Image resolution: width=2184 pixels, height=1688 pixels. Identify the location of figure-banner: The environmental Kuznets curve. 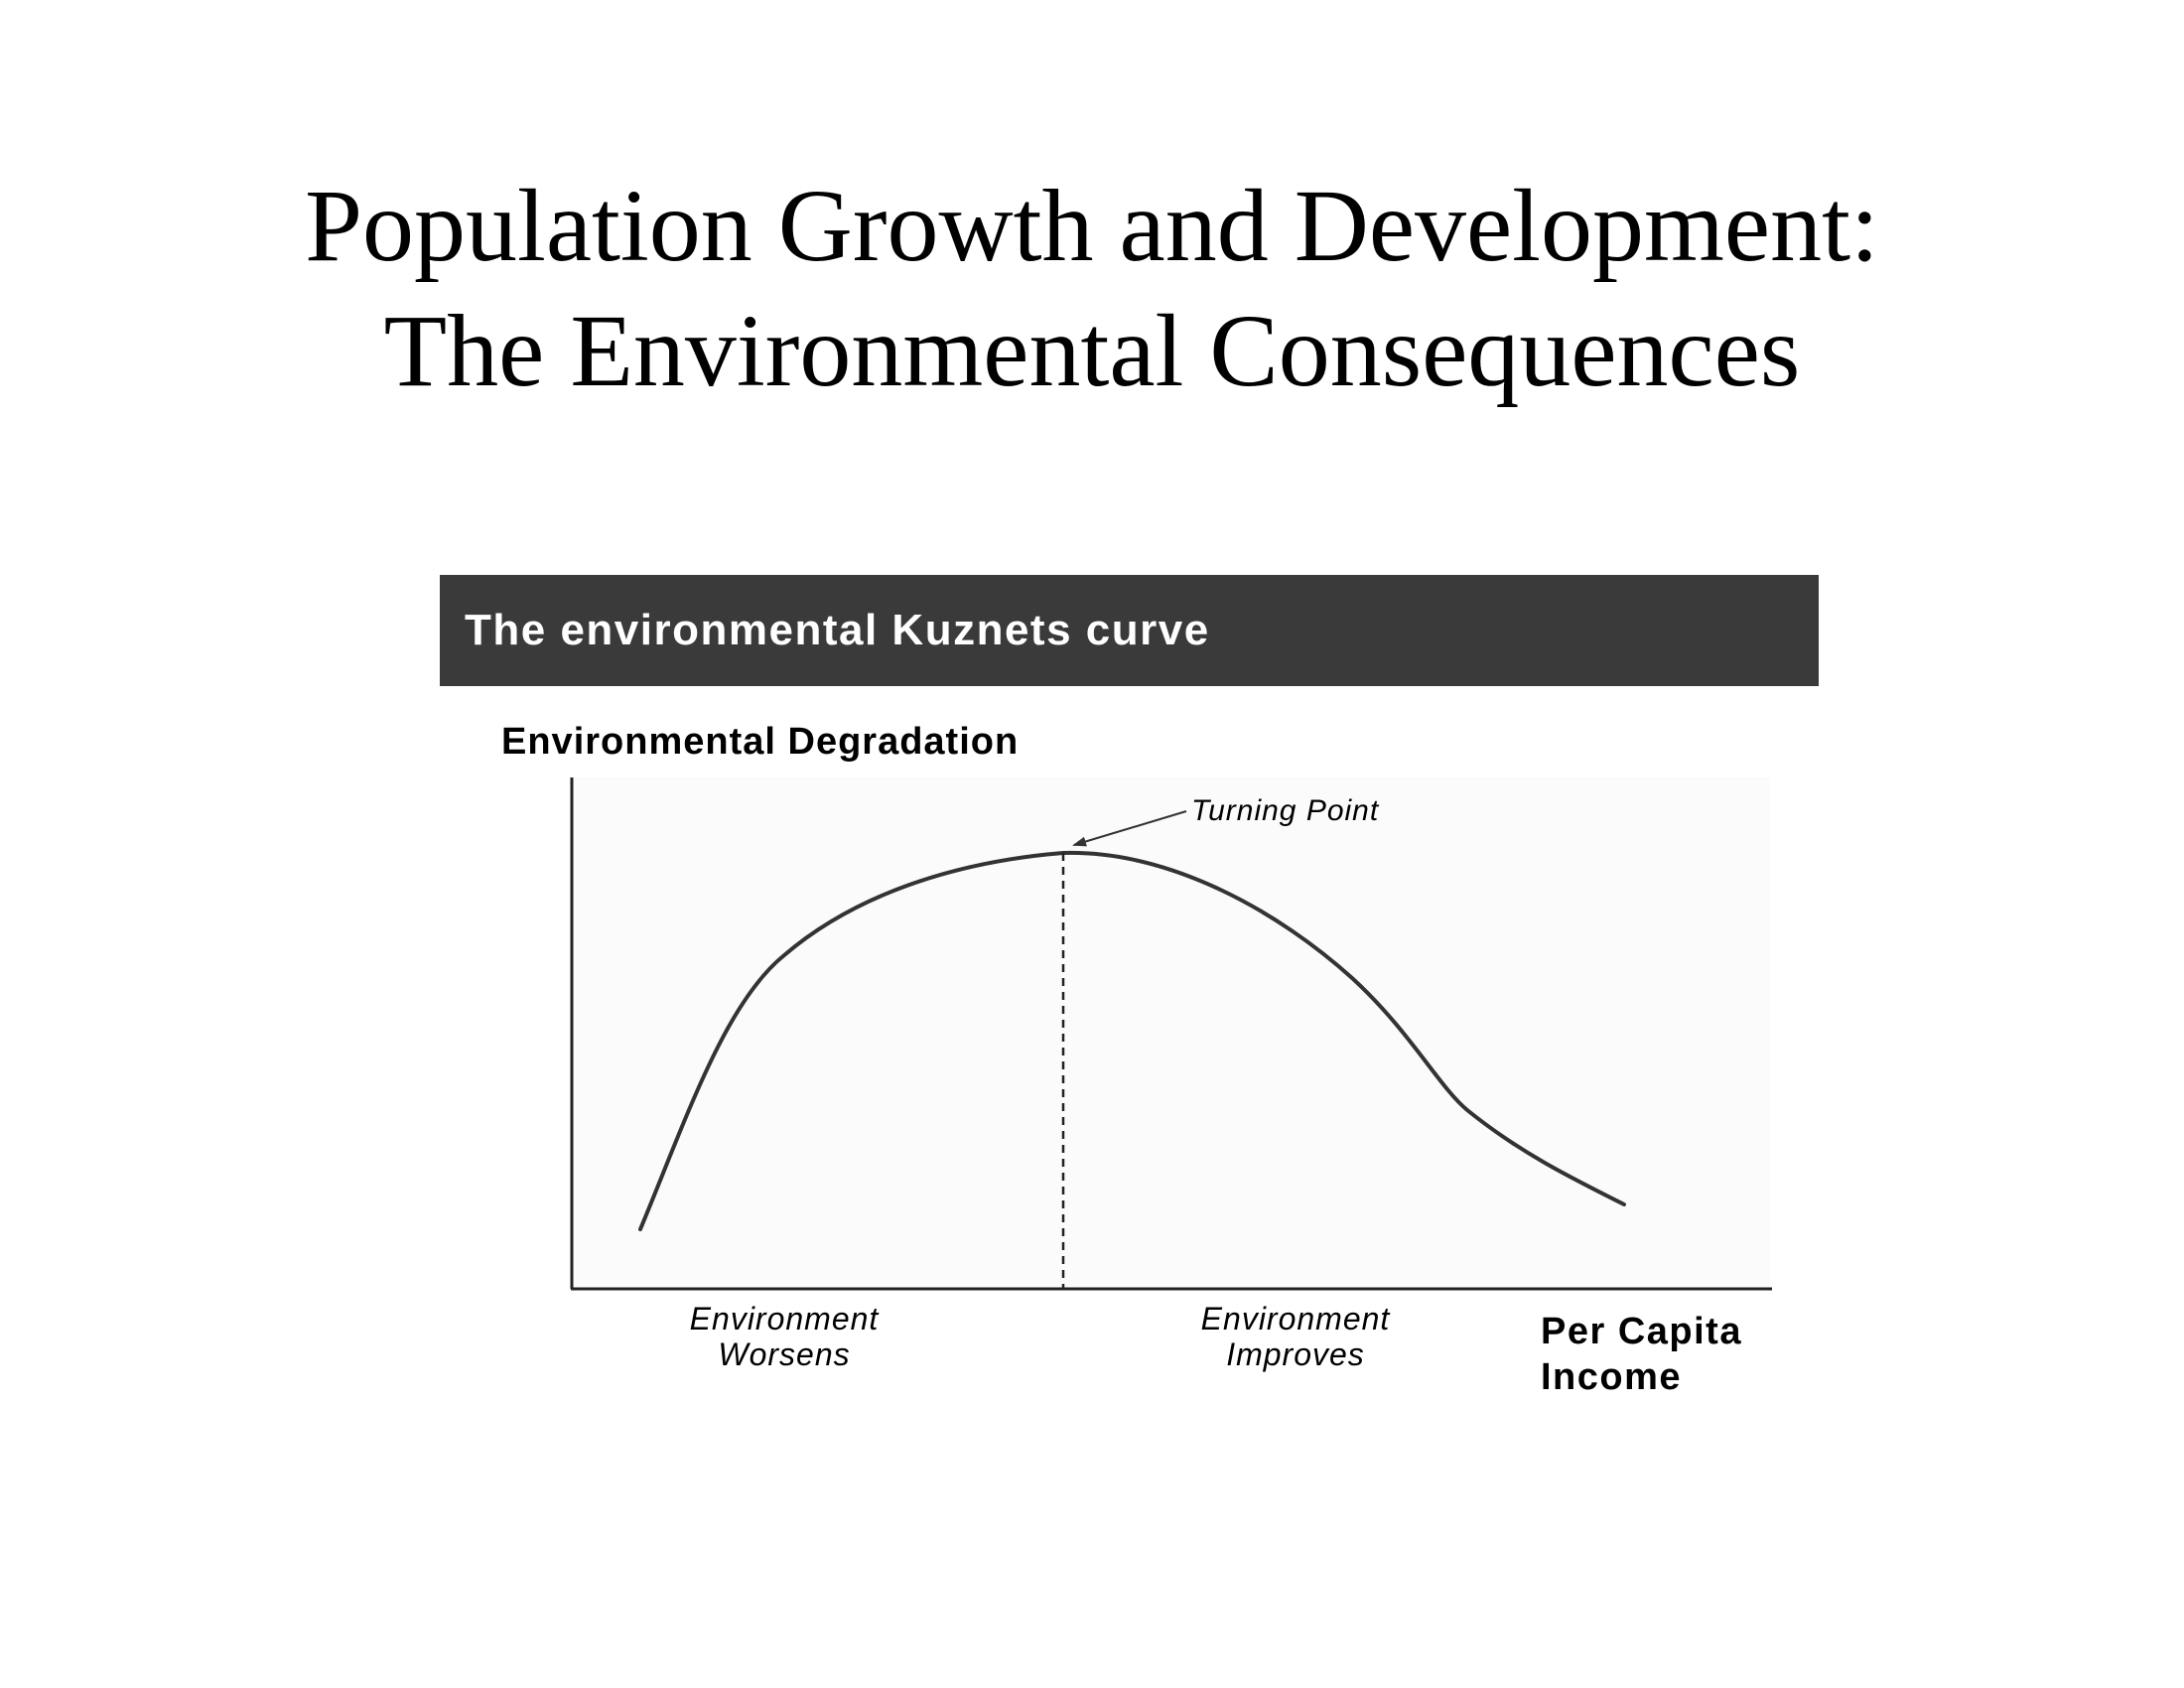
(1129, 630).